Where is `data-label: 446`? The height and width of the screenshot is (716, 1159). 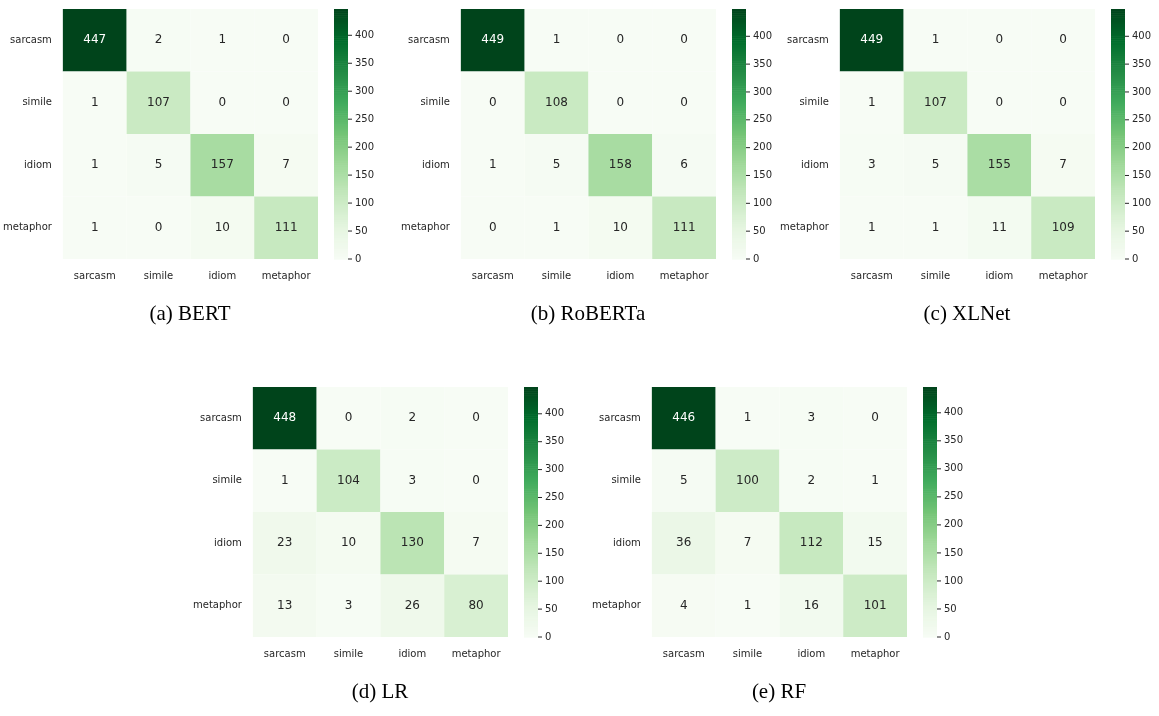
data-label: 446 is located at coordinates (684, 417).